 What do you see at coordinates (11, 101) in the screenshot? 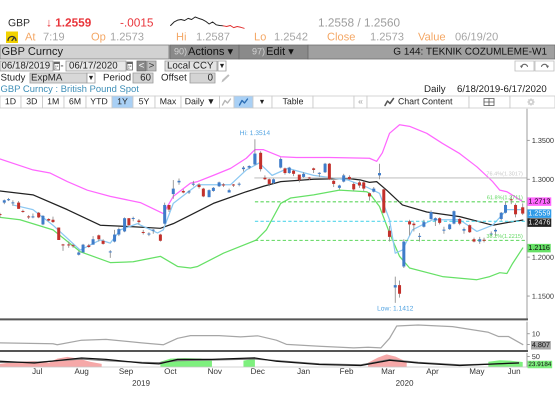
I see `text: 1D` at bounding box center [11, 101].